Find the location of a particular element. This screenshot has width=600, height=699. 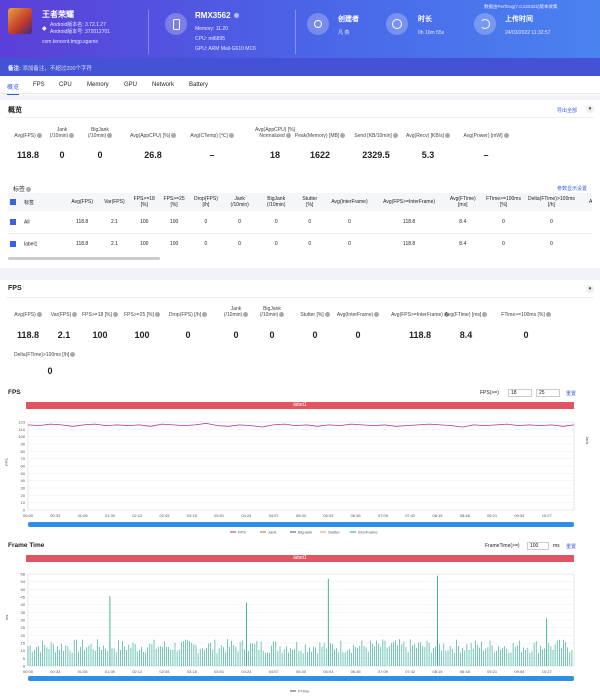

clock-icon is located at coordinates (397, 24).